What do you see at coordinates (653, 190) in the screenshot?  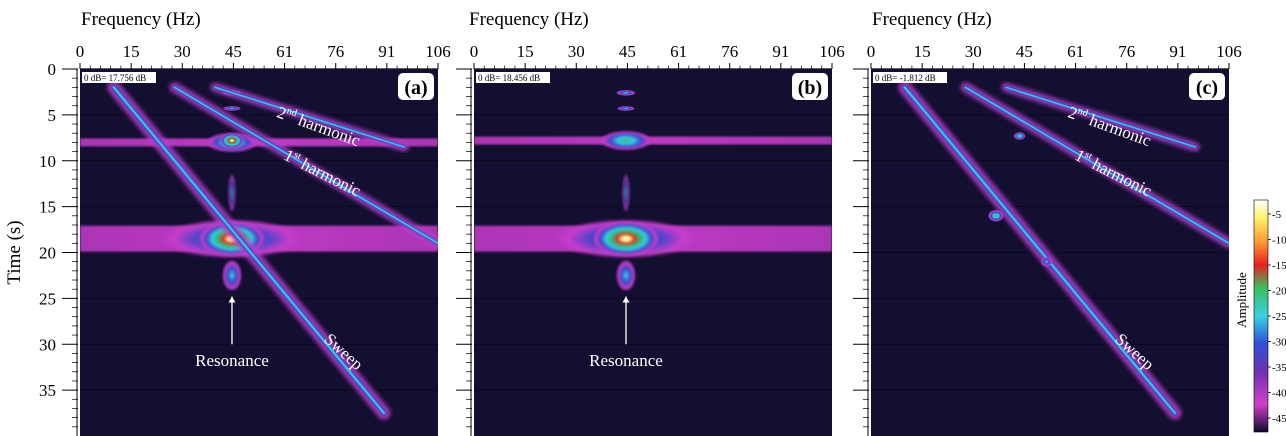 I see `signal-layer` at bounding box center [653, 190].